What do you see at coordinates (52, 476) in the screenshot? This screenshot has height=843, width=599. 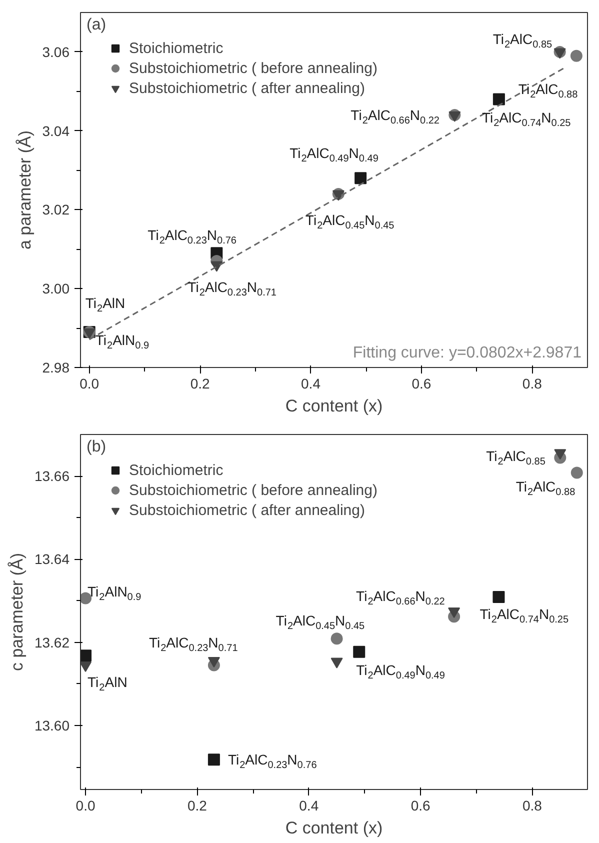 I see `y-tick-label: 13.66` at bounding box center [52, 476].